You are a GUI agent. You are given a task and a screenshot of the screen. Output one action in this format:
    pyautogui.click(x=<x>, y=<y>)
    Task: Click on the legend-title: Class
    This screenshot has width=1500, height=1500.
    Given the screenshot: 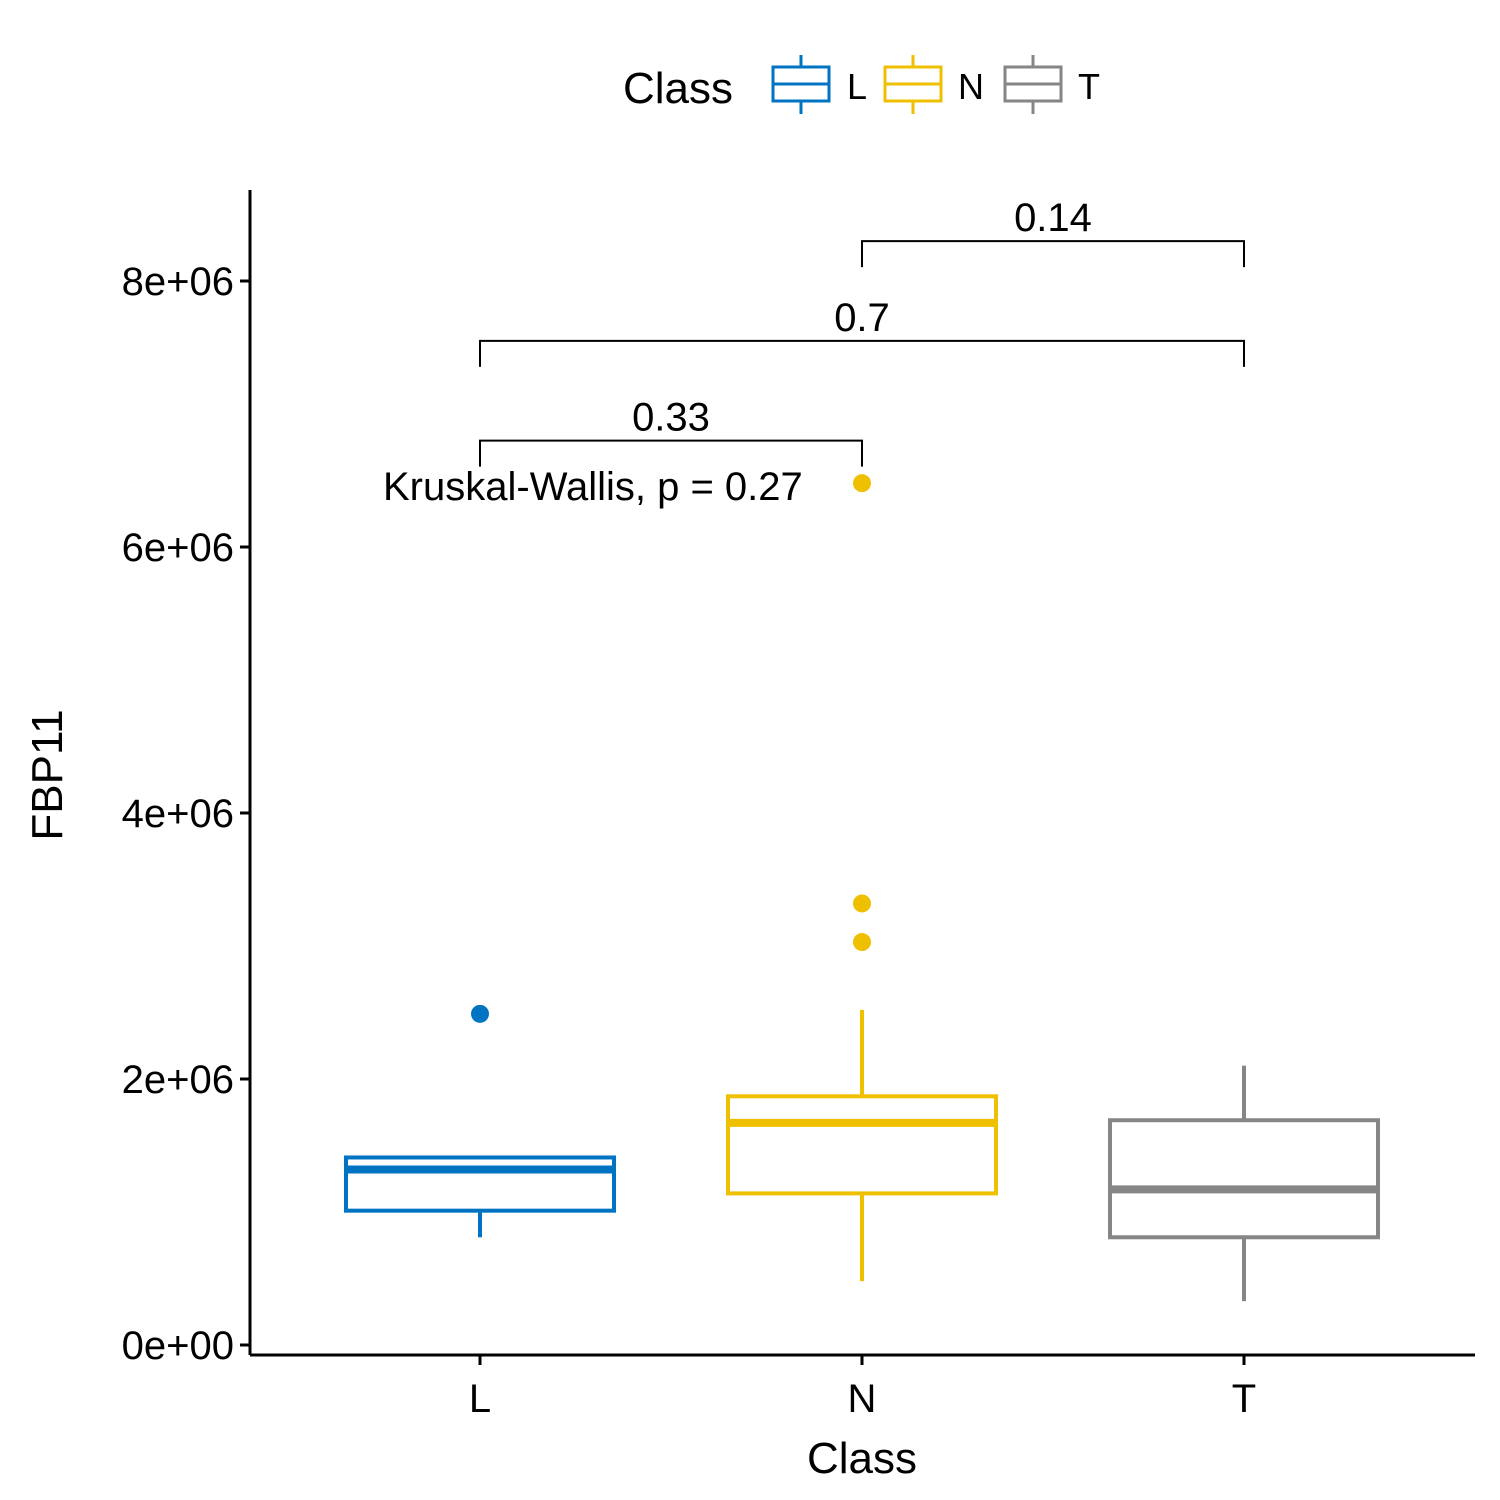 What is the action you would take?
    pyautogui.click(x=678, y=88)
    